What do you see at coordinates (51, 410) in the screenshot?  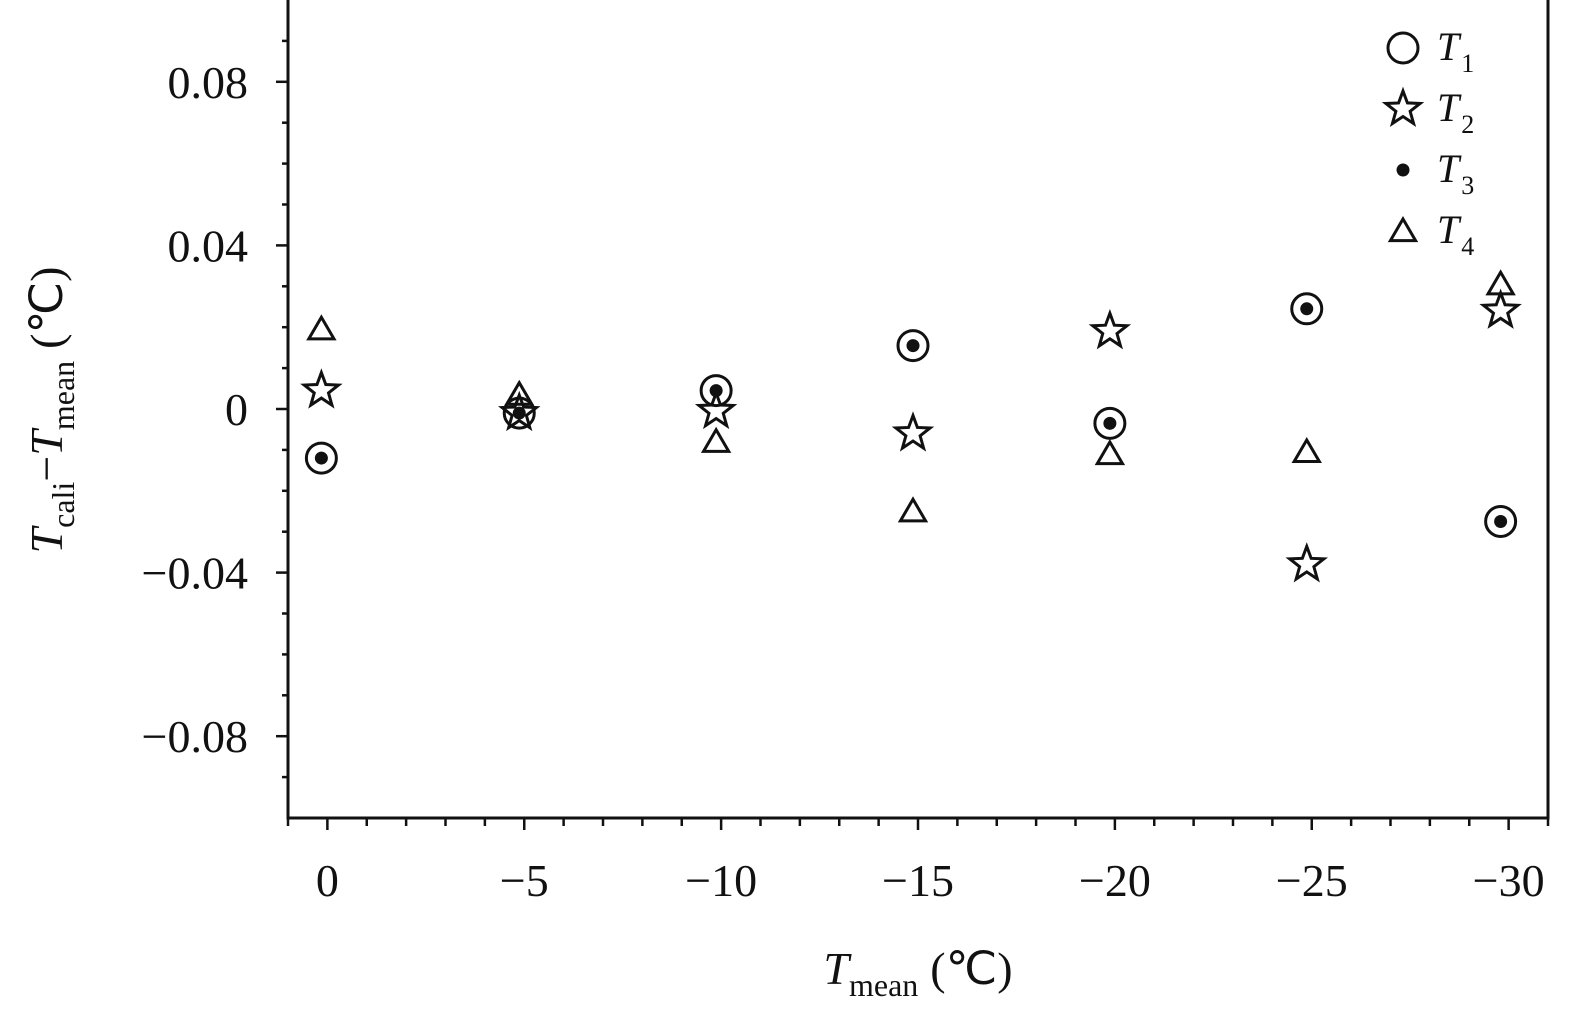 I see `y-axis-label: Tcali−Tmean(℃)` at bounding box center [51, 410].